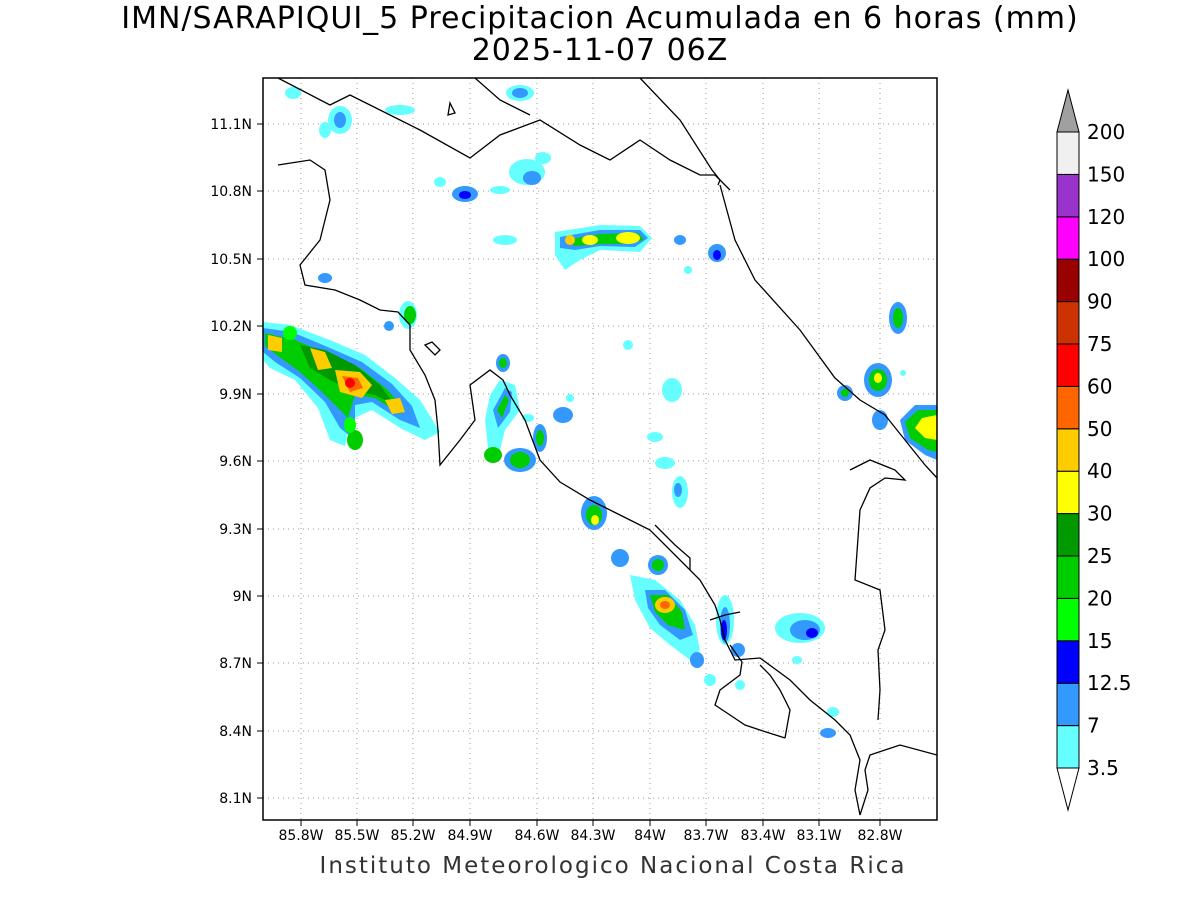 The height and width of the screenshot is (900, 1200). What do you see at coordinates (1068, 110) in the screenshot?
I see `colorbar-max-arrow` at bounding box center [1068, 110].